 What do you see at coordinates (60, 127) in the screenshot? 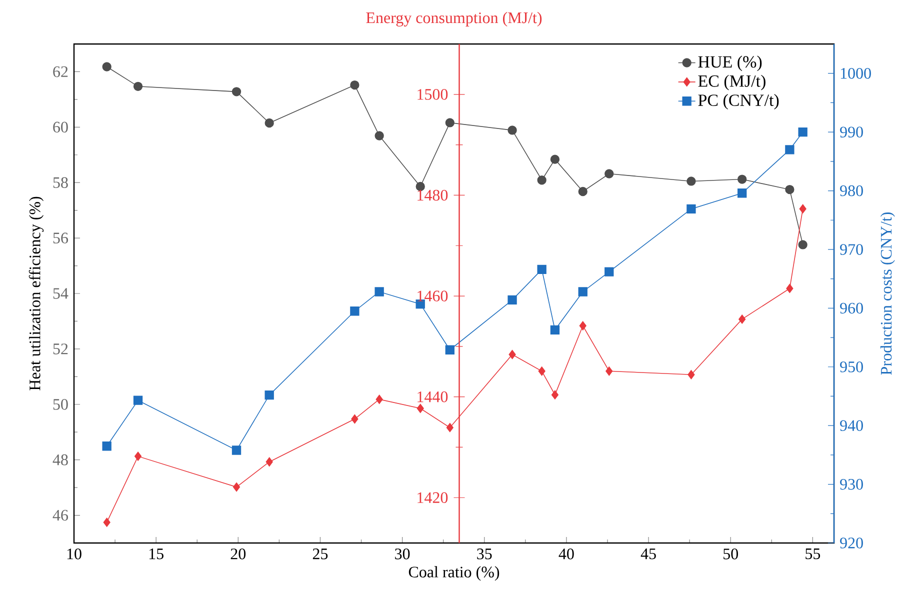
I see `y-tick-label: 60` at bounding box center [60, 127].